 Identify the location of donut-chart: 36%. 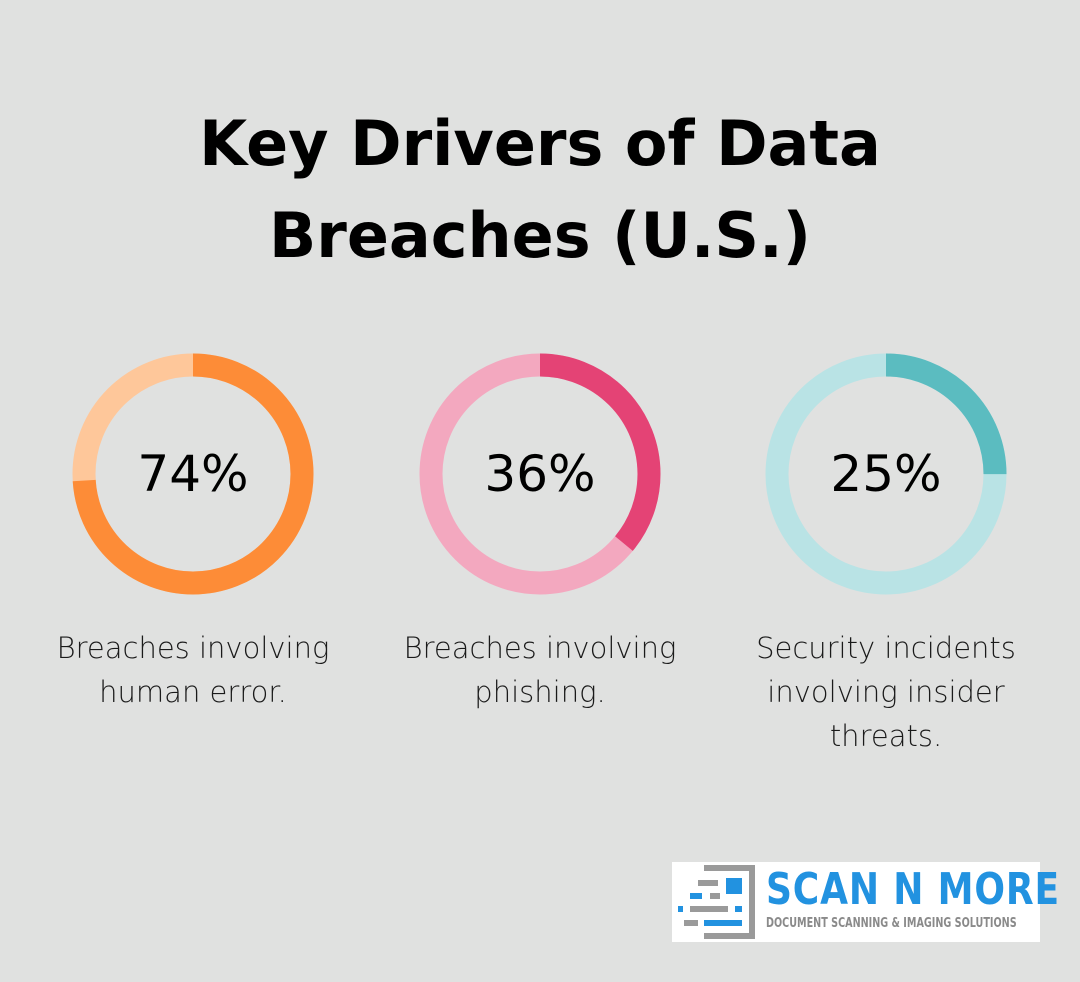
(540, 474).